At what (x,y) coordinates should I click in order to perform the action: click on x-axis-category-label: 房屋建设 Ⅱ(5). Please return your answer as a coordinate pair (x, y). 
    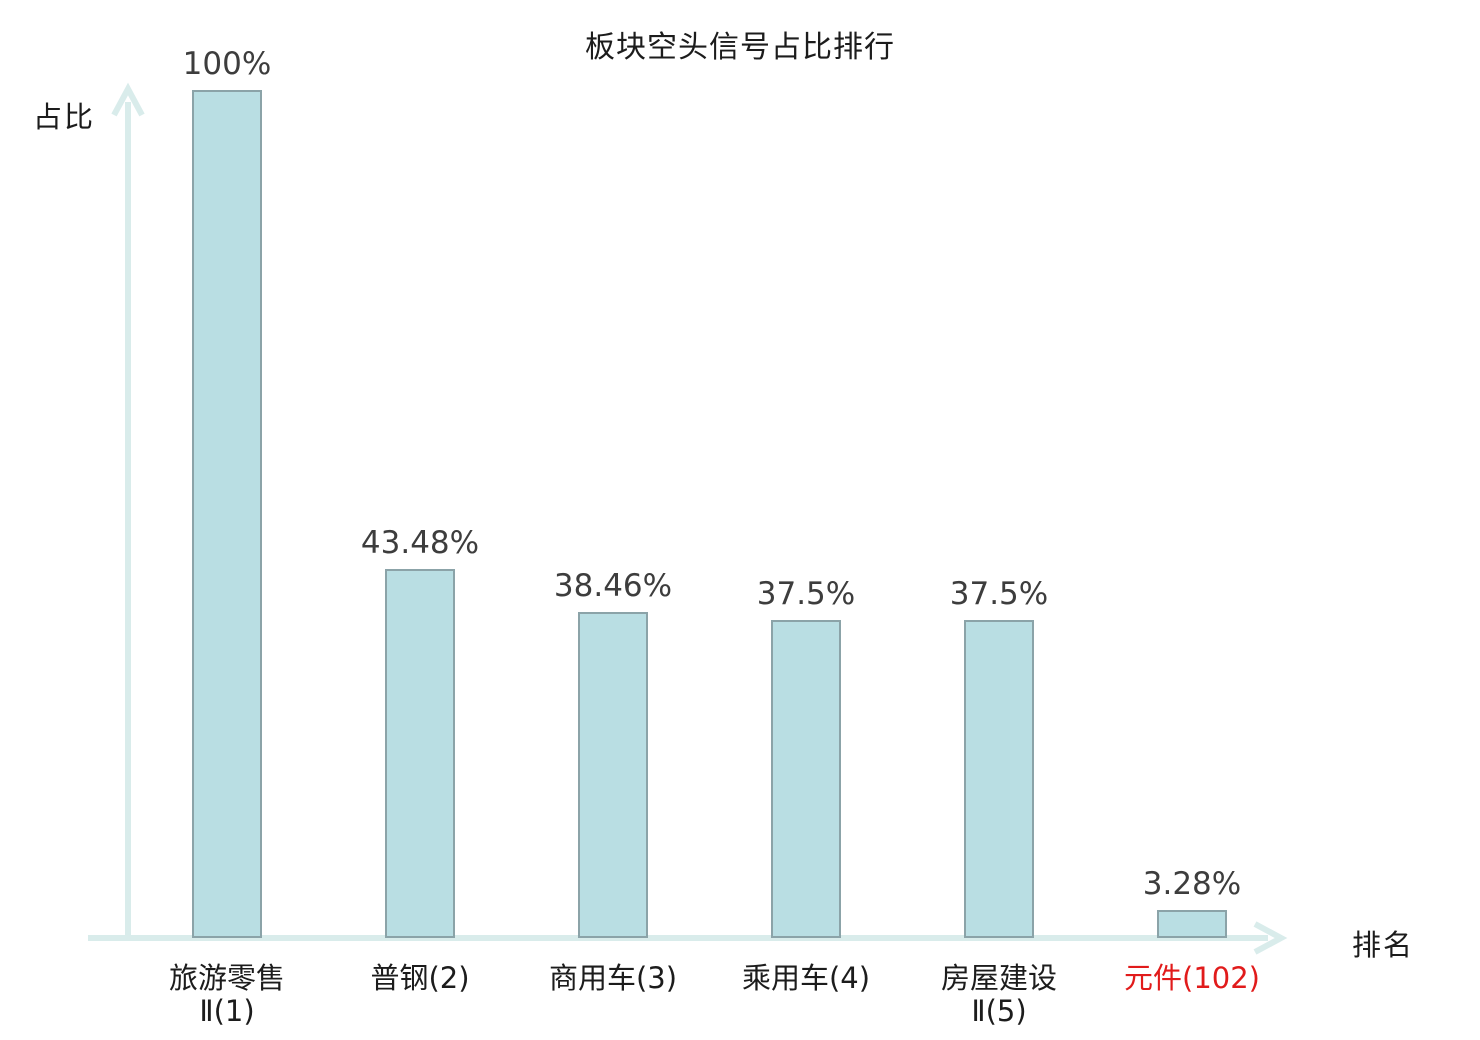
    Looking at the image, I should click on (999, 995).